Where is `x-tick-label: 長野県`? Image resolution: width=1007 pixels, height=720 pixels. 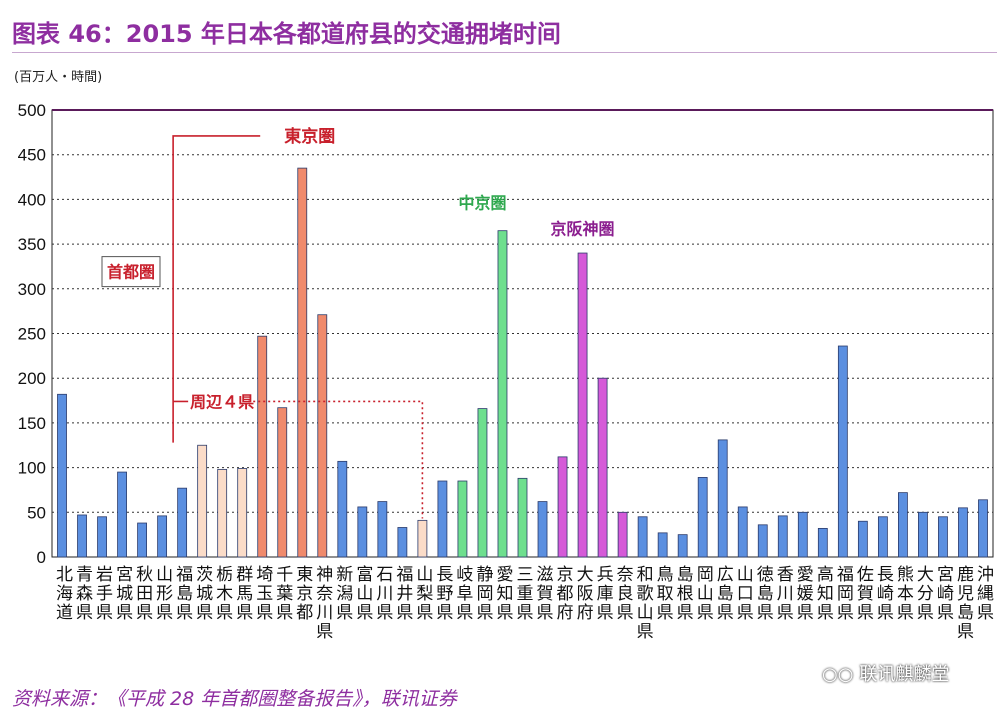
x-tick-label: 長野県 is located at coordinates (442, 593).